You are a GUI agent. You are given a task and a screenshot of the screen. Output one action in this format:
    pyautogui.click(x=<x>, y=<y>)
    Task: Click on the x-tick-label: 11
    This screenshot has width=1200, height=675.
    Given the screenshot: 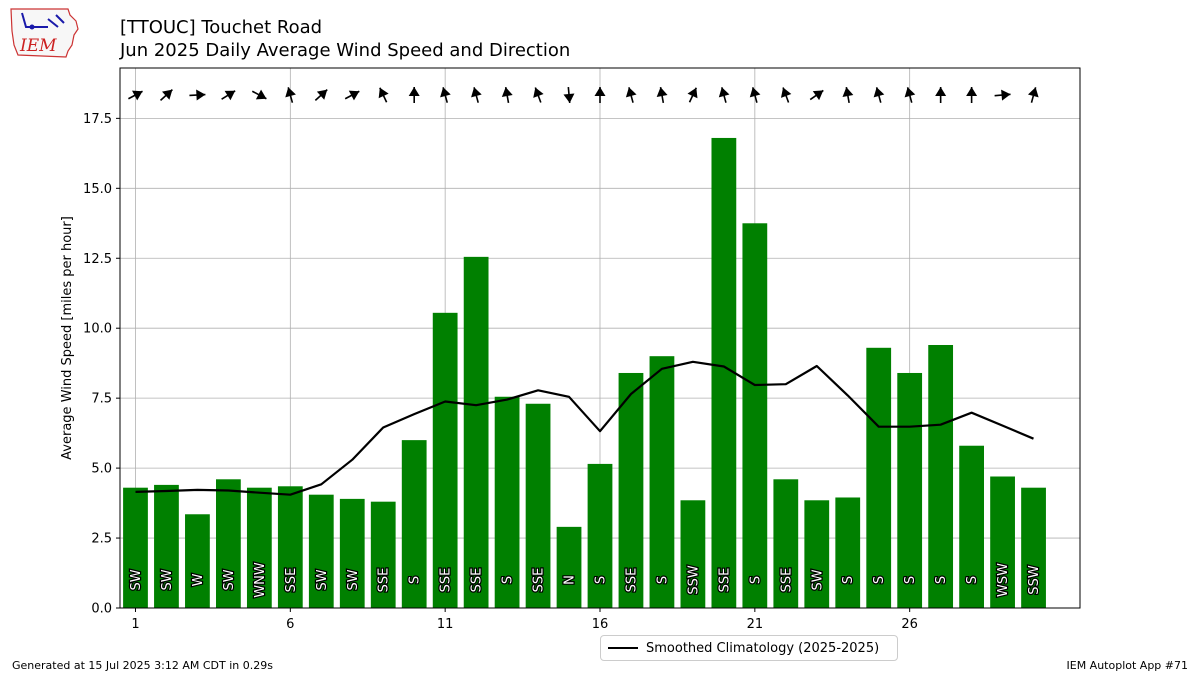 What is the action you would take?
    pyautogui.click(x=445, y=624)
    